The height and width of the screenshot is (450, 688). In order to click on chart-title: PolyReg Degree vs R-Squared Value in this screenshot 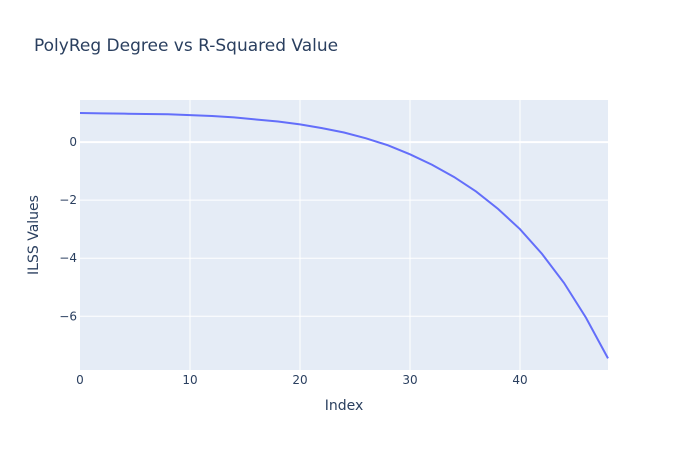, I will do `click(186, 46)`.